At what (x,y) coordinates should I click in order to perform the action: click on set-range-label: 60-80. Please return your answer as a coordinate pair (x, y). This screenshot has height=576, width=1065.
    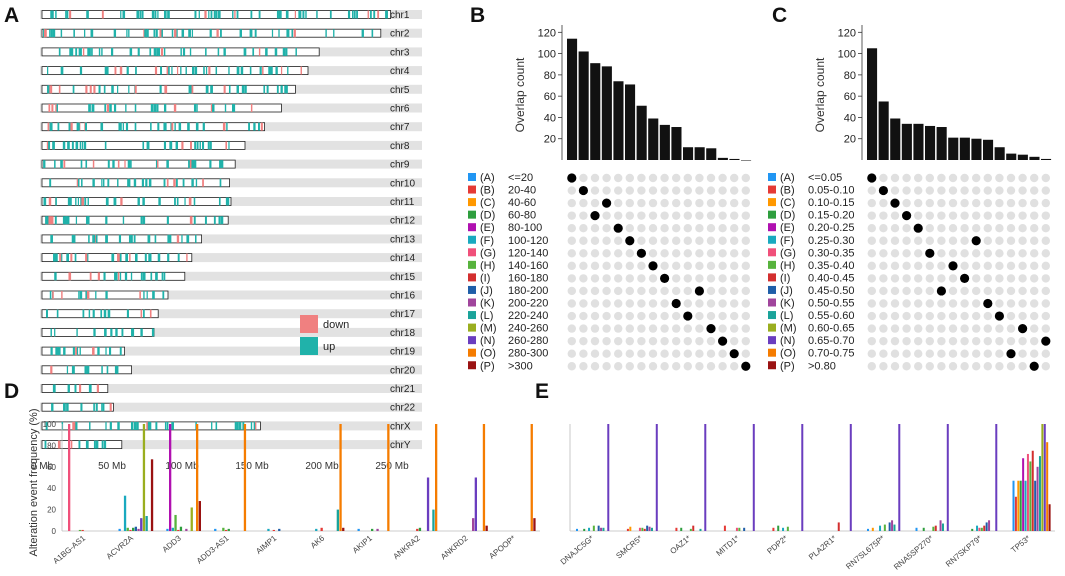
    Looking at the image, I should click on (522, 216).